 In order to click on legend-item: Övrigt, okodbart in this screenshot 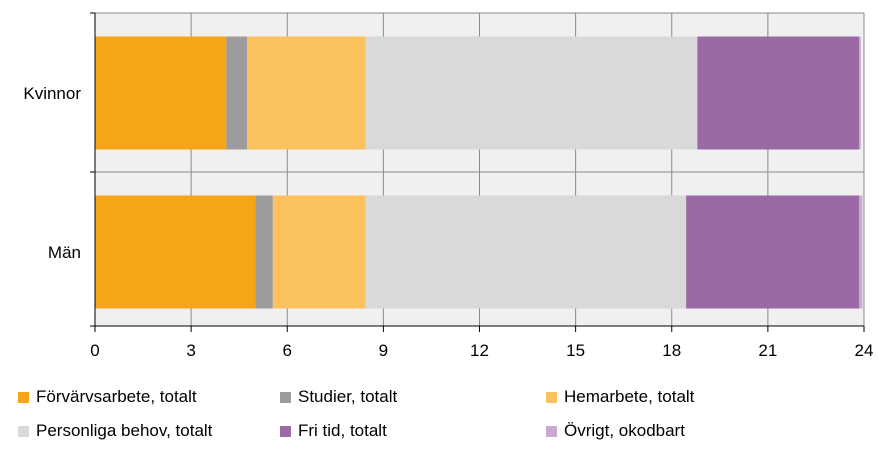, I will do `click(615, 431)`.